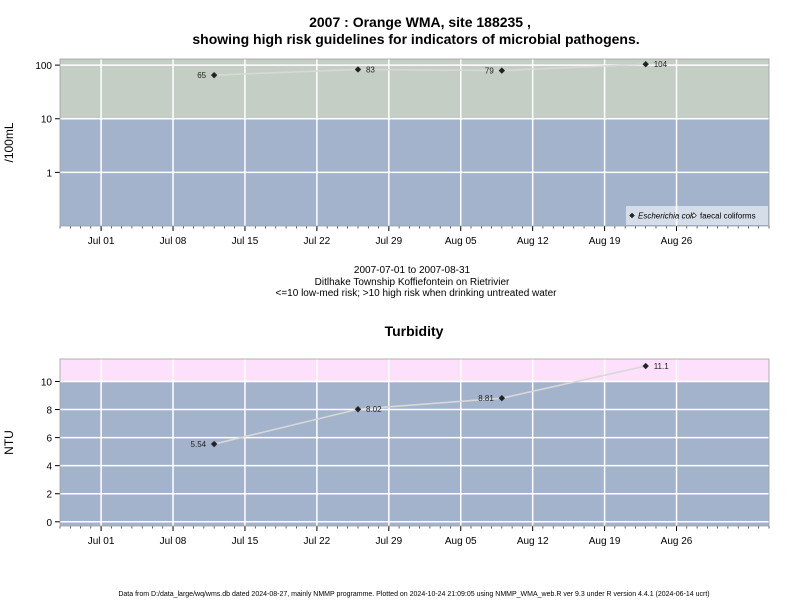 The height and width of the screenshot is (600, 800). I want to click on legend-box, so click(697, 215).